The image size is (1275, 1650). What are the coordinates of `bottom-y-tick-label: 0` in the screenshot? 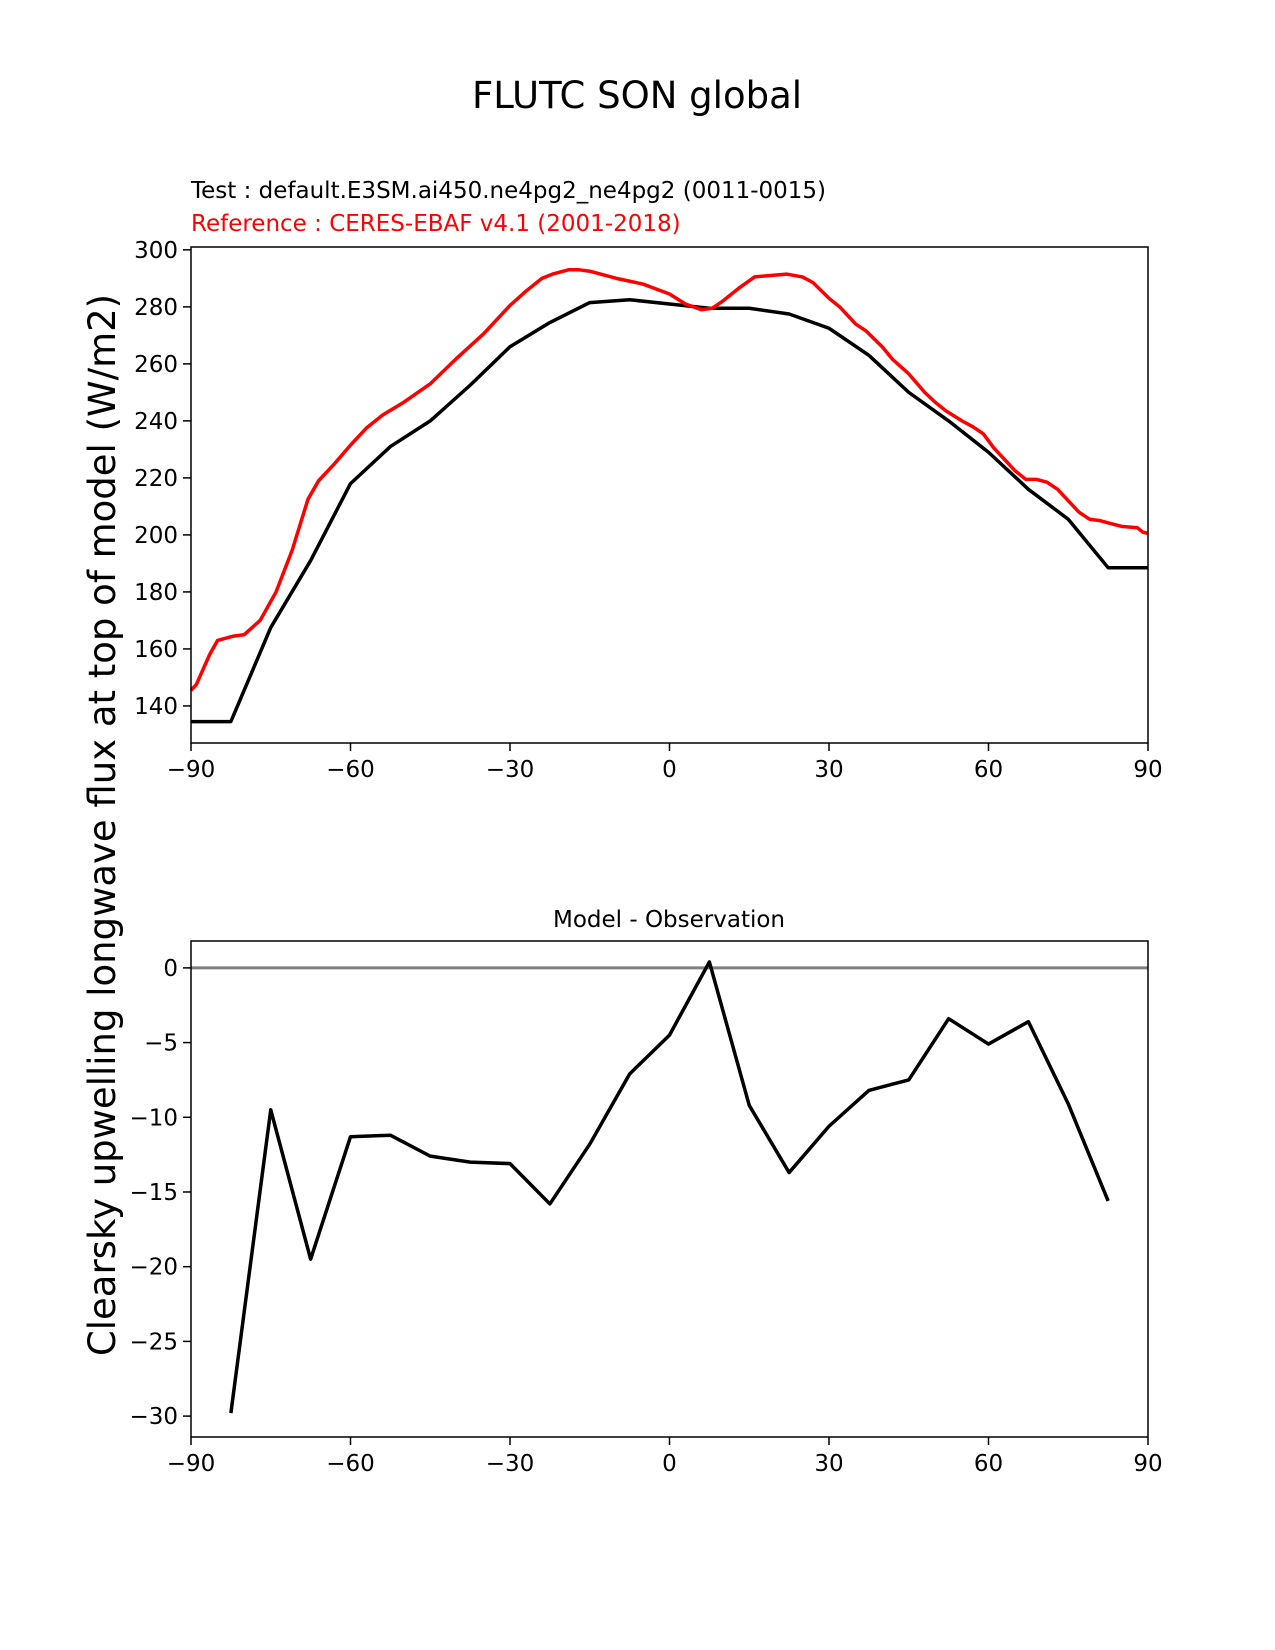 It's located at (170, 969).